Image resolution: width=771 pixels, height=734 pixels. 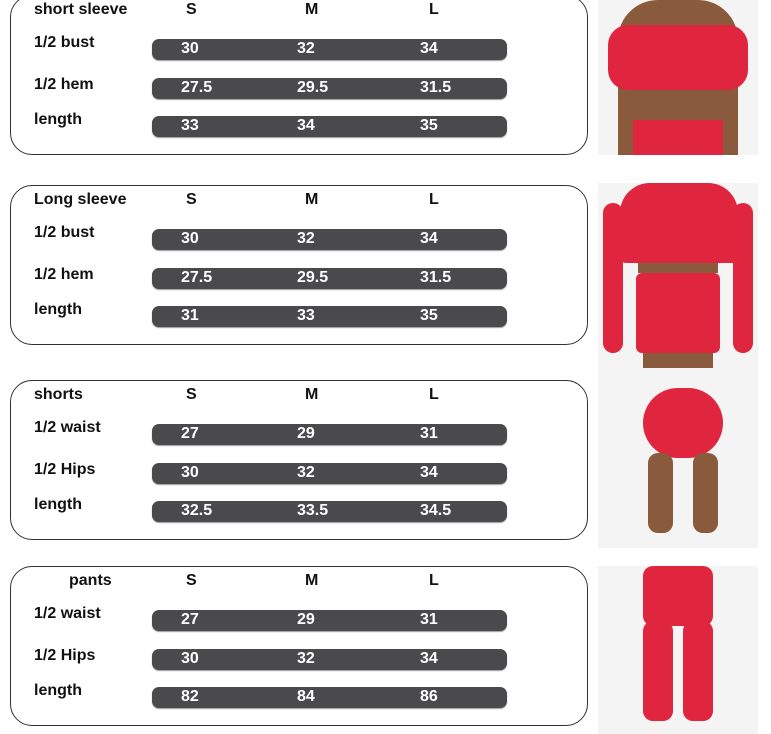 What do you see at coordinates (678, 650) in the screenshot?
I see `product-photo-pants` at bounding box center [678, 650].